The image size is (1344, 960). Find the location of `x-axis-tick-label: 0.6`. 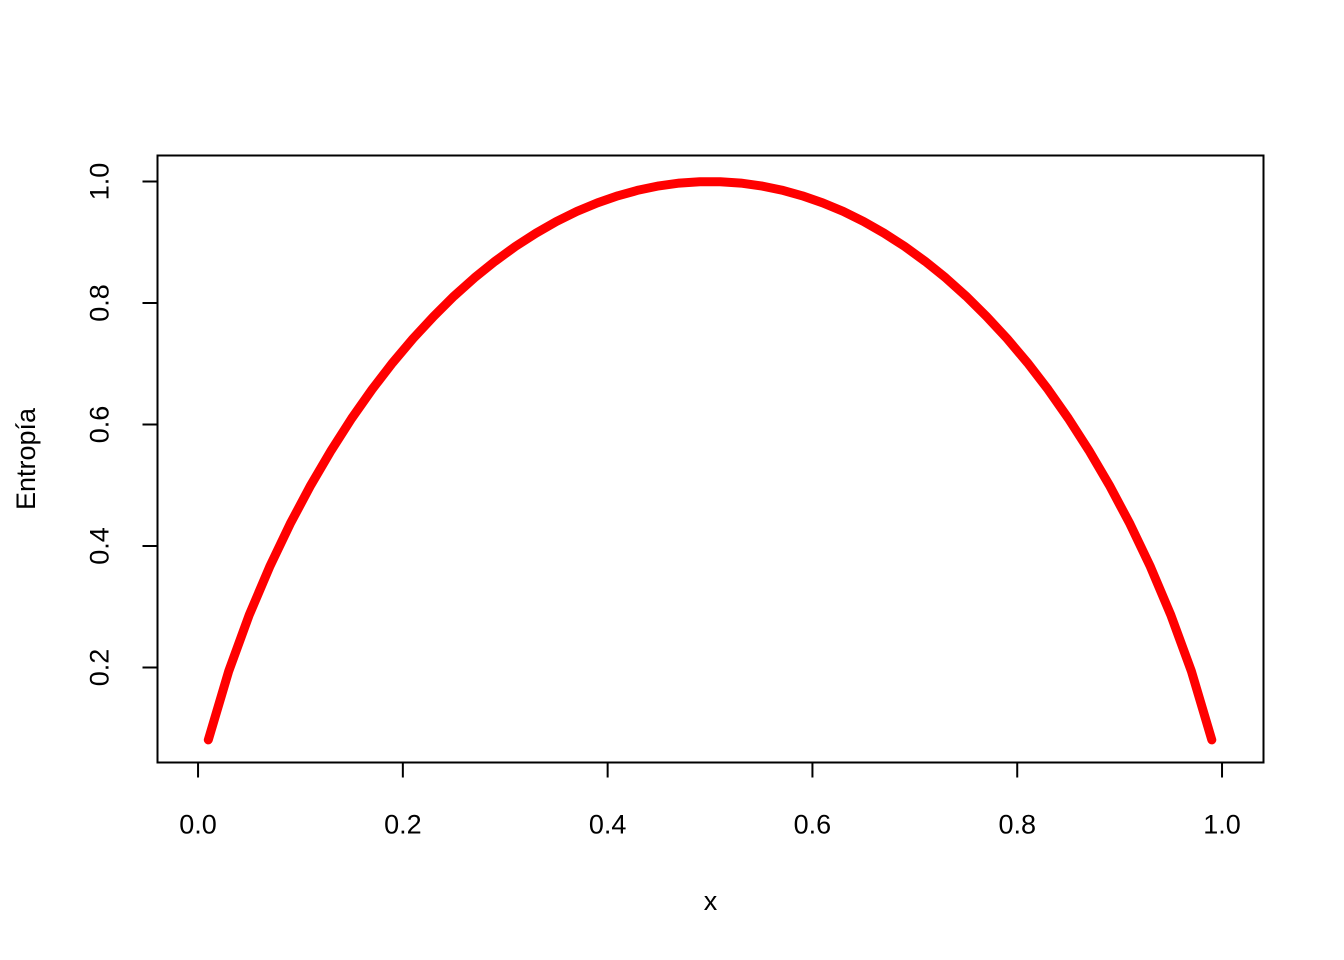

x-axis-tick-label: 0.6 is located at coordinates (813, 825).